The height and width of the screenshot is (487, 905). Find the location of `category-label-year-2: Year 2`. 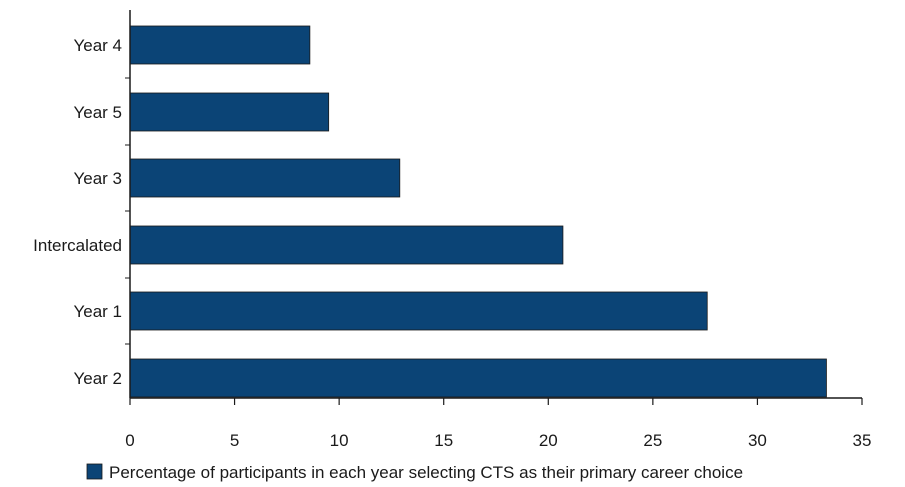

category-label-year-2: Year 2 is located at coordinates (97, 378).